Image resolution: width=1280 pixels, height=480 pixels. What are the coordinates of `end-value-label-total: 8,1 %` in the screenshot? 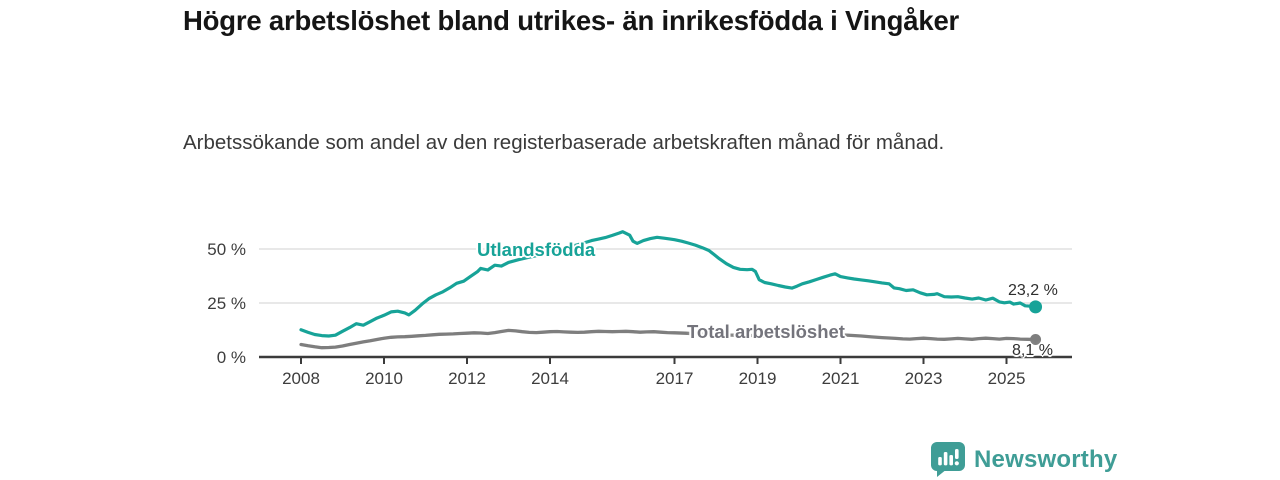 It's located at (1032, 350).